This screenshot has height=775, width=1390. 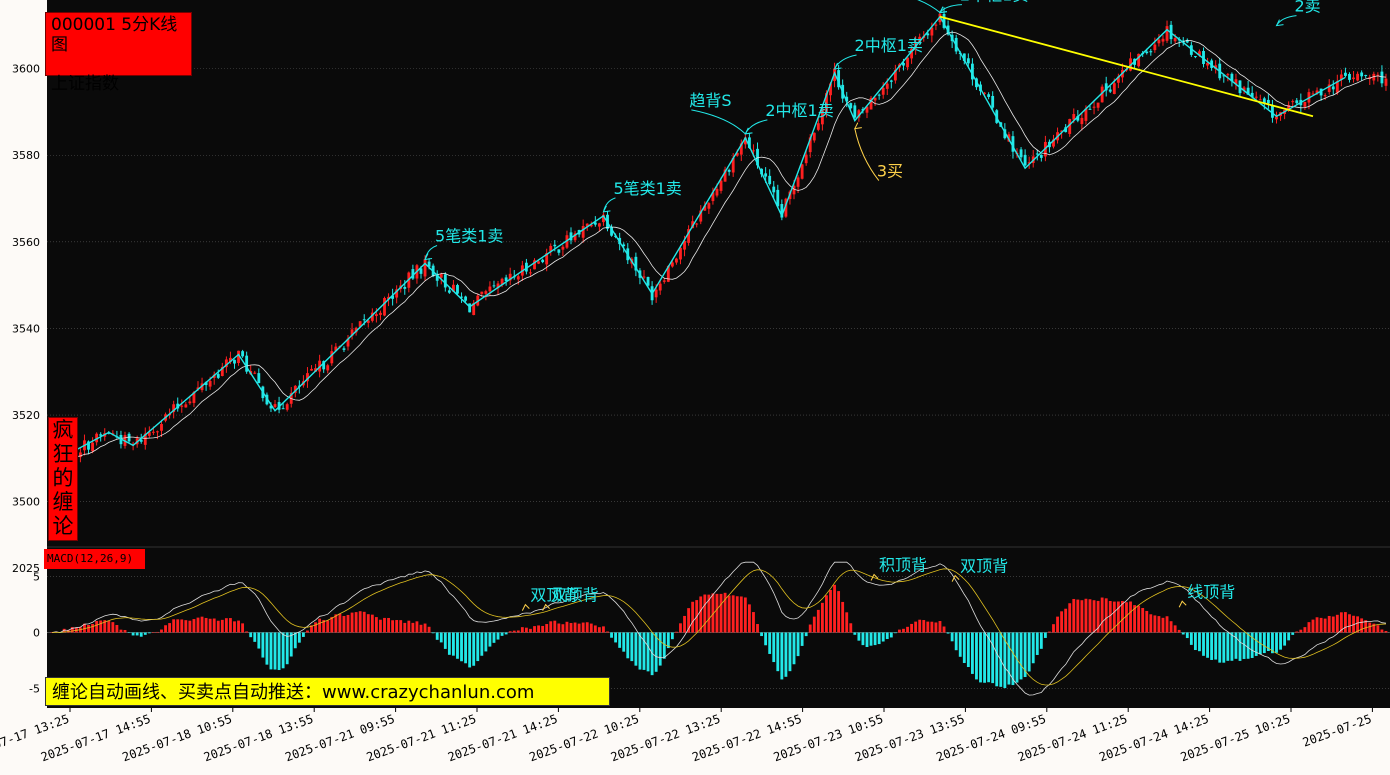 I want to click on index-name-label: 上证指数, so click(x=85, y=84).